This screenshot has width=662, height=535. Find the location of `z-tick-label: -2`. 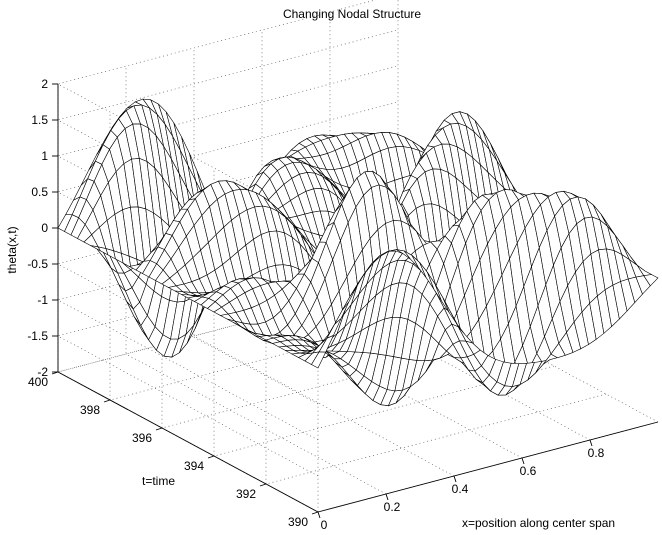

z-tick-label: -2 is located at coordinates (42, 372).